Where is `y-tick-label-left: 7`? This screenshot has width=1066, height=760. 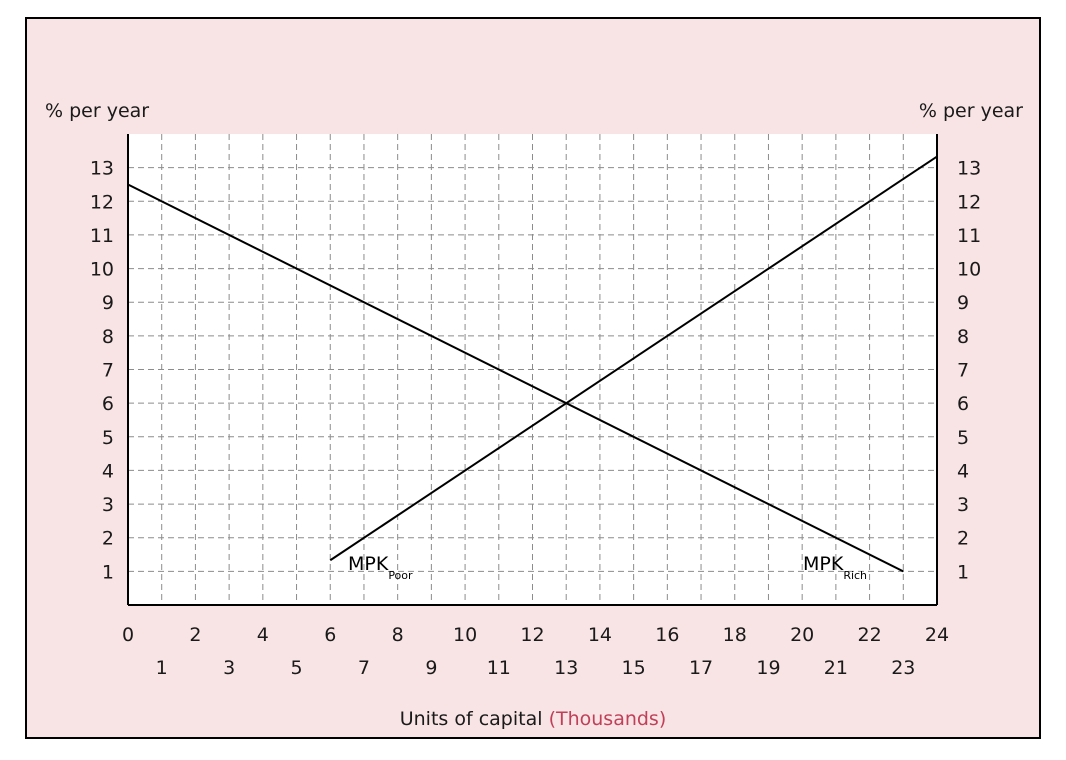 y-tick-label-left: 7 is located at coordinates (108, 371).